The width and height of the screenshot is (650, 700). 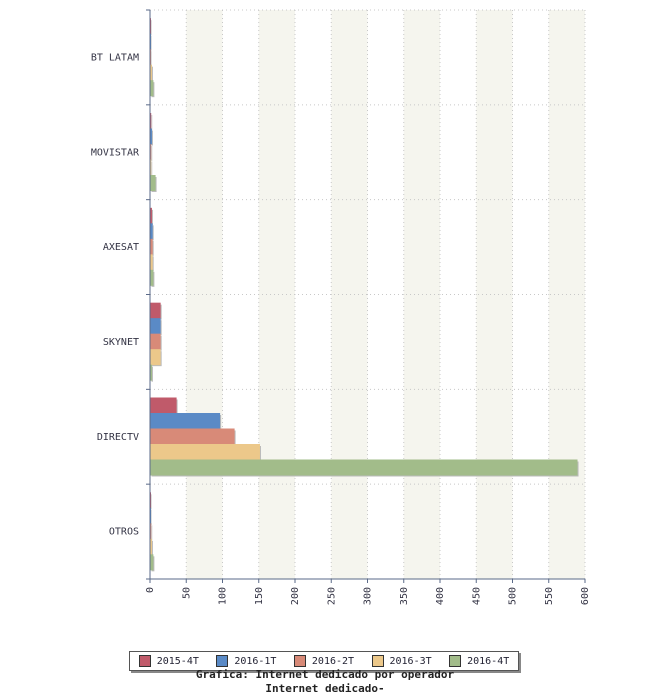 What do you see at coordinates (121, 247) in the screenshot?
I see `category-label: AXESAT` at bounding box center [121, 247].